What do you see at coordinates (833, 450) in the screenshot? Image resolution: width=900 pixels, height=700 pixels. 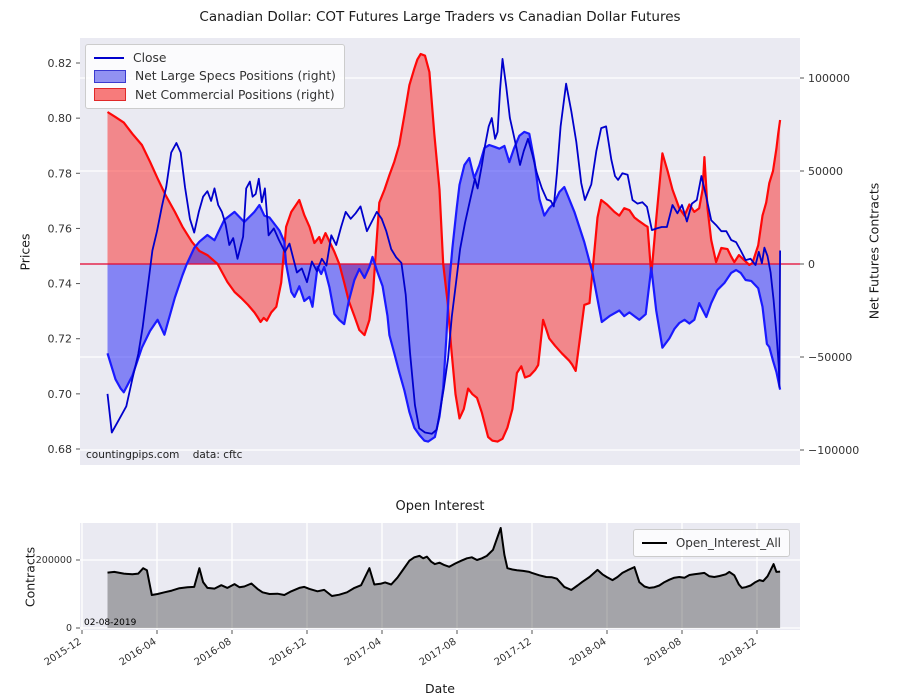 I see `right-tick-label: −100000` at bounding box center [833, 450].